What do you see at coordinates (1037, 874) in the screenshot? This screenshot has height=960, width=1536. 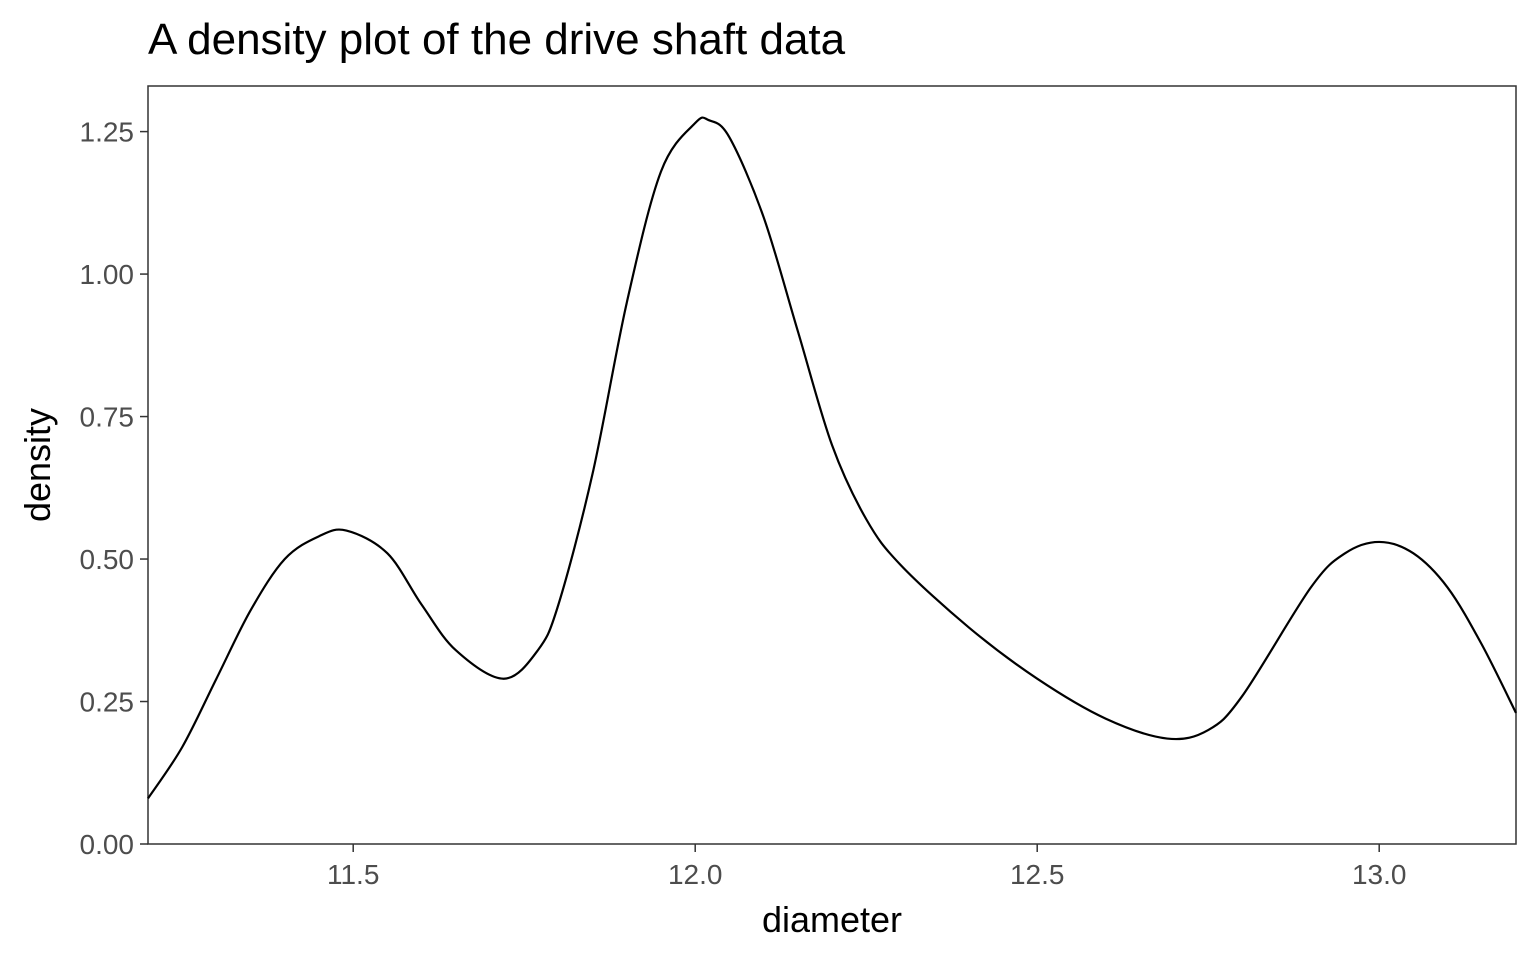 I see `x-tick-label: 12.5` at bounding box center [1037, 874].